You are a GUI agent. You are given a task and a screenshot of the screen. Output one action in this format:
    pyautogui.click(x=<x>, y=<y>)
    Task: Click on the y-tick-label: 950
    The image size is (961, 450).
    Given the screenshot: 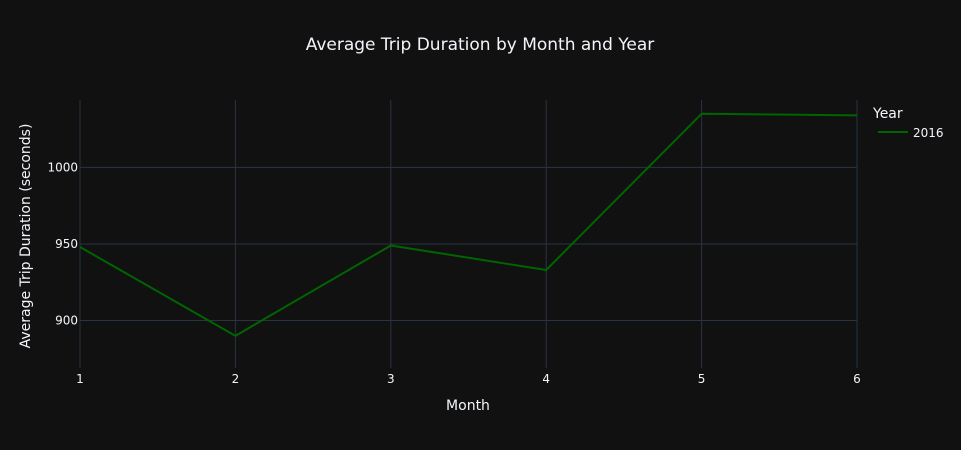 What is the action you would take?
    pyautogui.click(x=66, y=244)
    